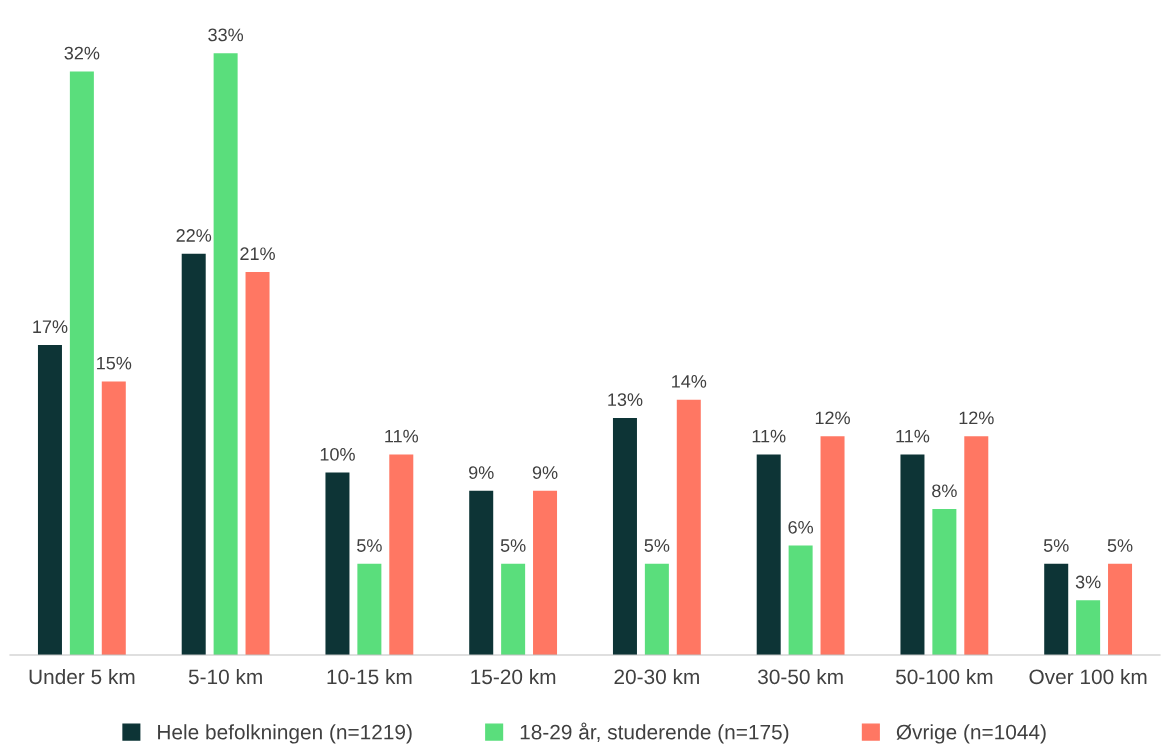 The height and width of the screenshot is (751, 1166). I want to click on x-tick-label: Under 5 km, so click(82, 676).